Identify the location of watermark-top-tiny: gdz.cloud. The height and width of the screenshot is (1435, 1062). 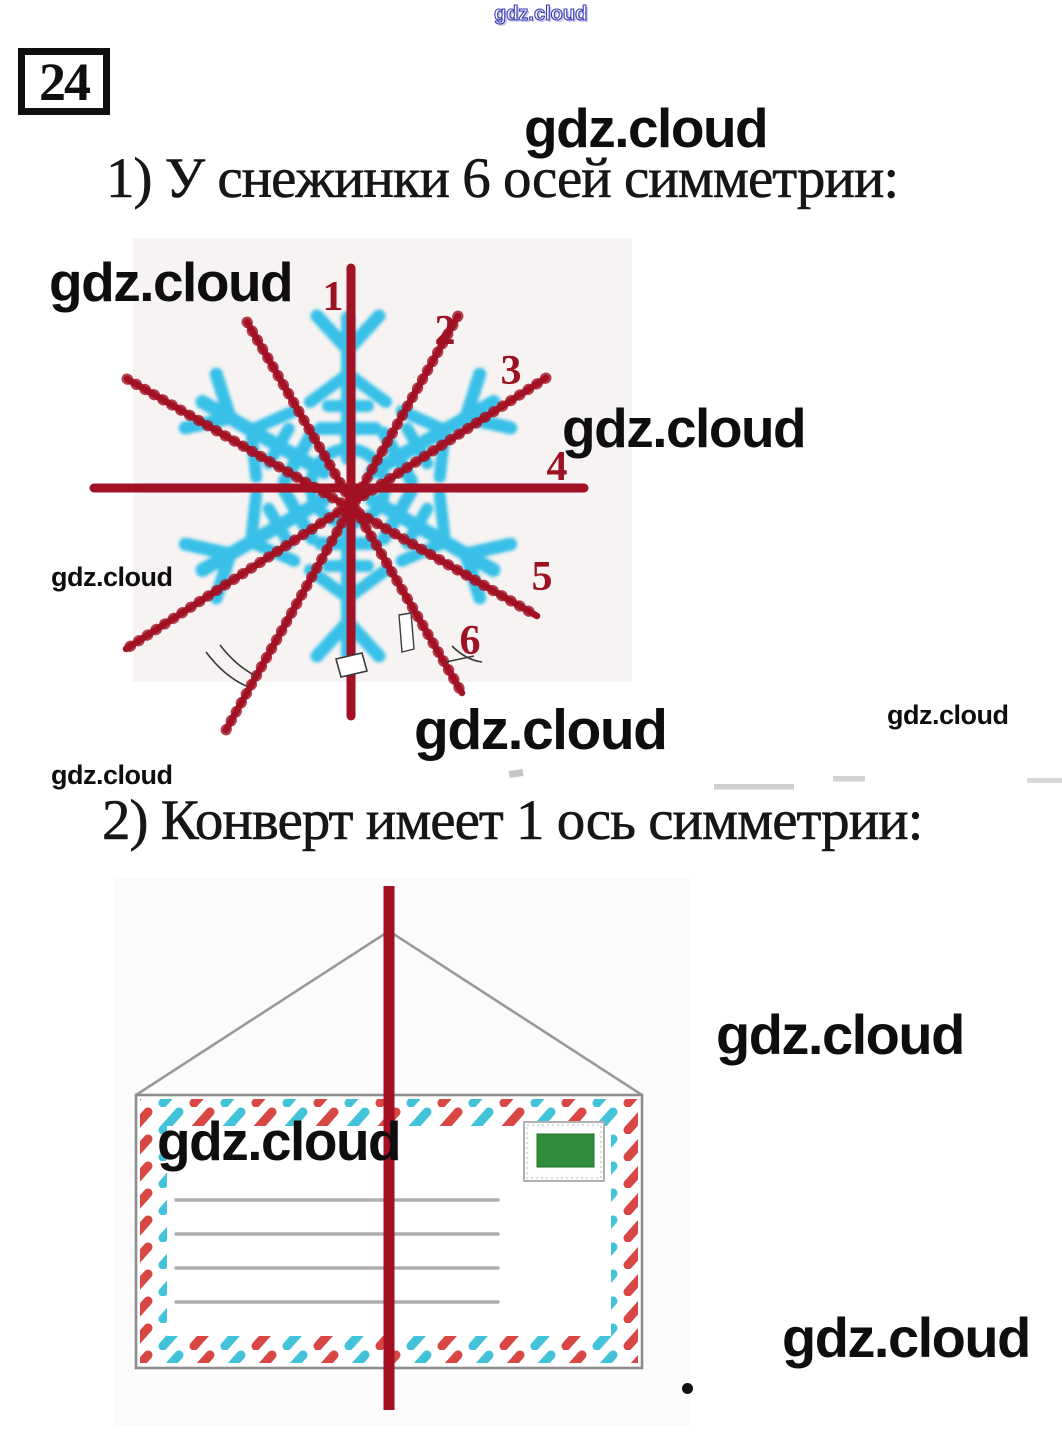
(540, 13).